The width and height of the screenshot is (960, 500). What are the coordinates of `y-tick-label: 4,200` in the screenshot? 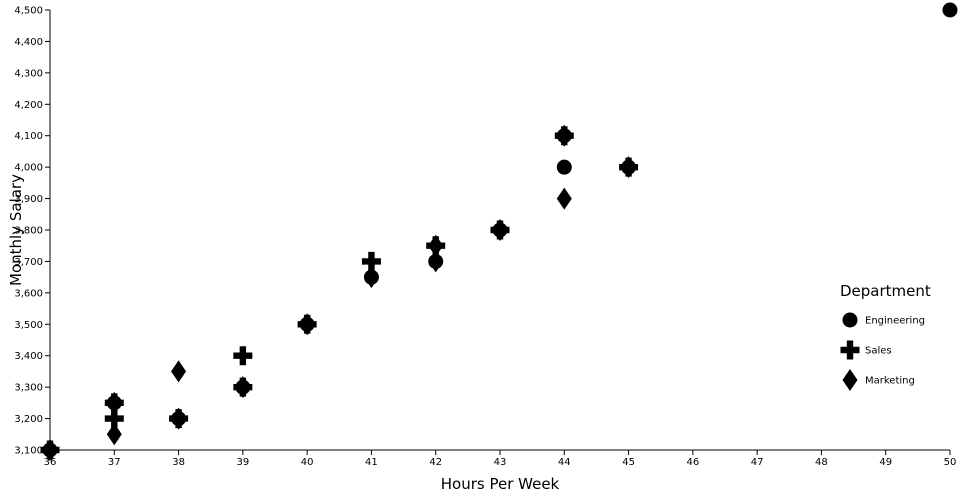 It's located at (28, 105).